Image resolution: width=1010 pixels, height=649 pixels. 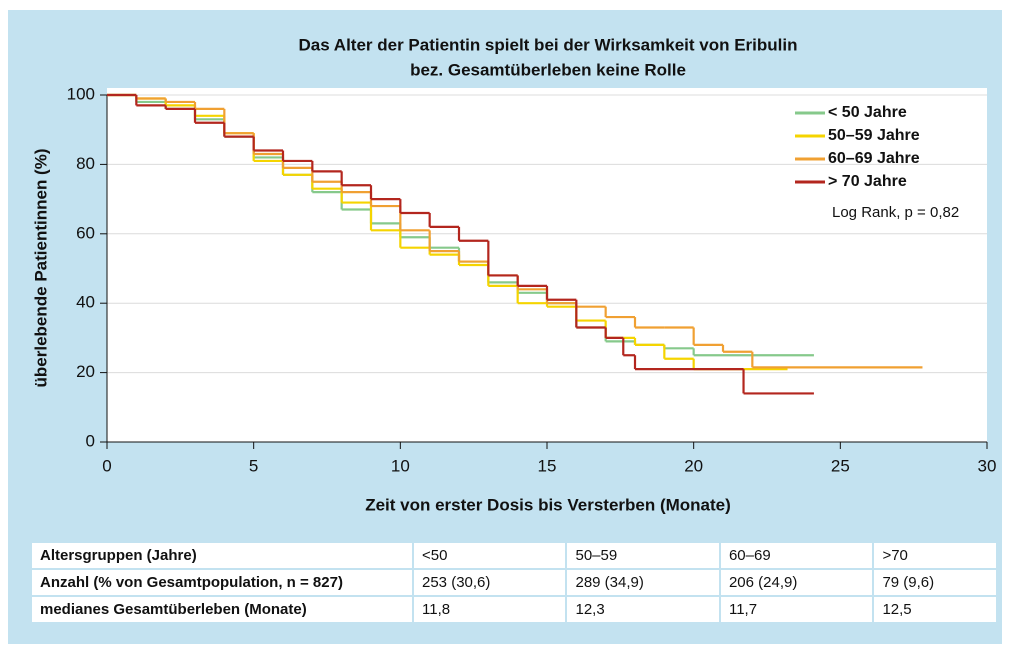 I want to click on legend-label: < 50 Jahre, so click(x=867, y=112).